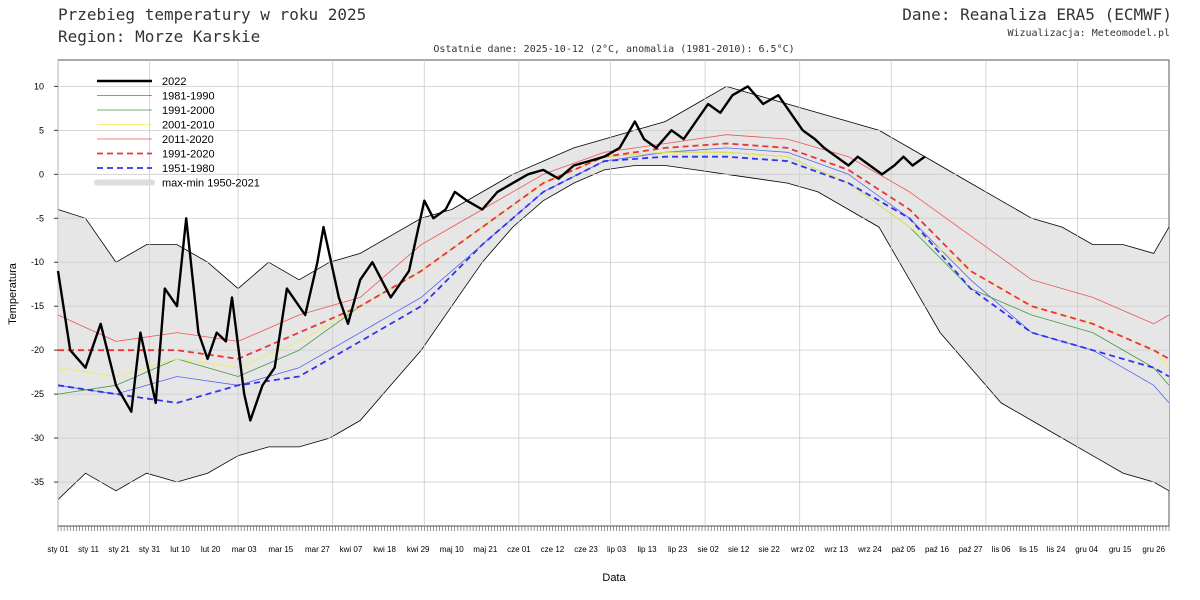  What do you see at coordinates (244, 549) in the screenshot?
I see `x-tick-label: mar 03` at bounding box center [244, 549].